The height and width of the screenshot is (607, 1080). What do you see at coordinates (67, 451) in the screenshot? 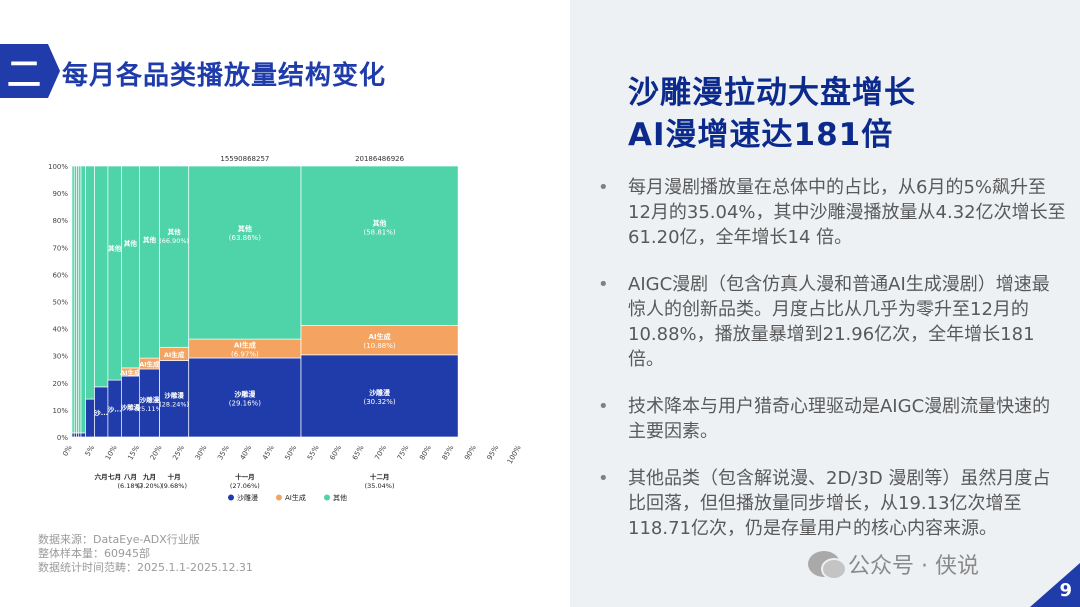
I see `x-tick-label: 0%` at bounding box center [67, 451].